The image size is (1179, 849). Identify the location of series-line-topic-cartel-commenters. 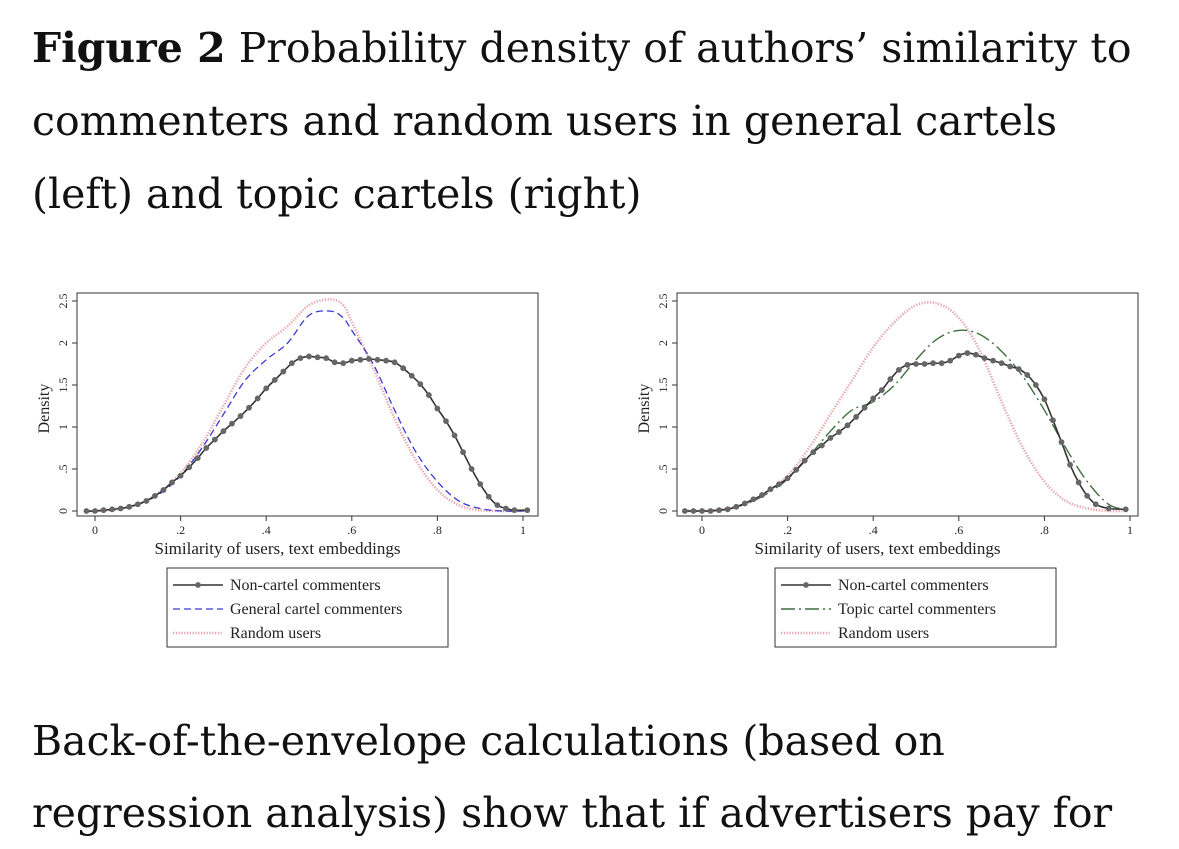
(905, 420).